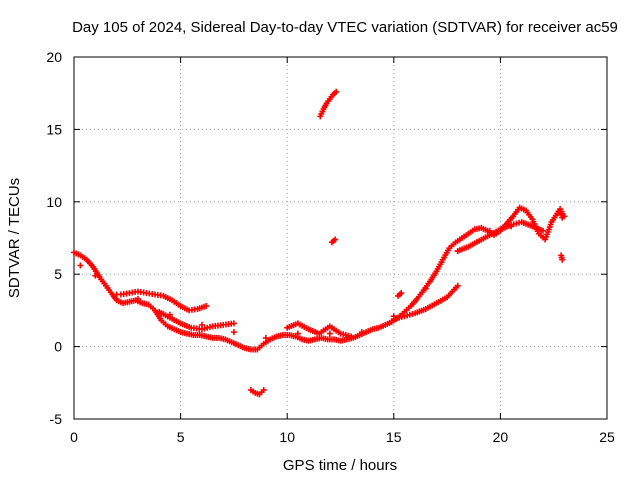 The width and height of the screenshot is (640, 480). I want to click on x-tick-label: 5, so click(181, 437).